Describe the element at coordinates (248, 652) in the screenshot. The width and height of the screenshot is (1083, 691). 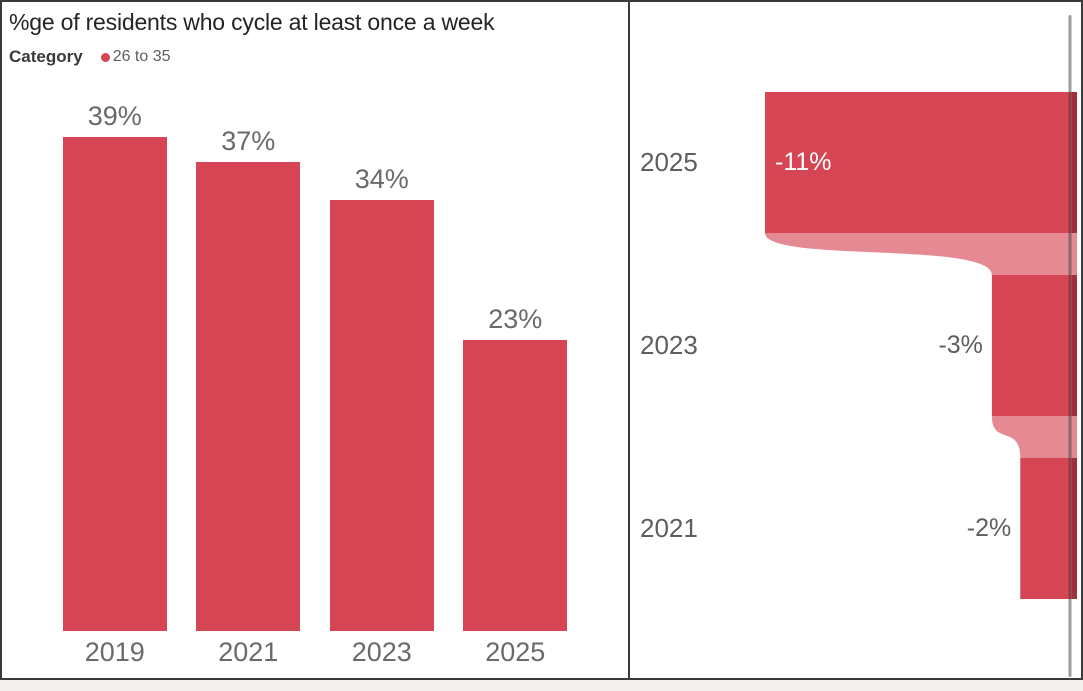
I see `x-axis-label-2021: 2021` at that location.